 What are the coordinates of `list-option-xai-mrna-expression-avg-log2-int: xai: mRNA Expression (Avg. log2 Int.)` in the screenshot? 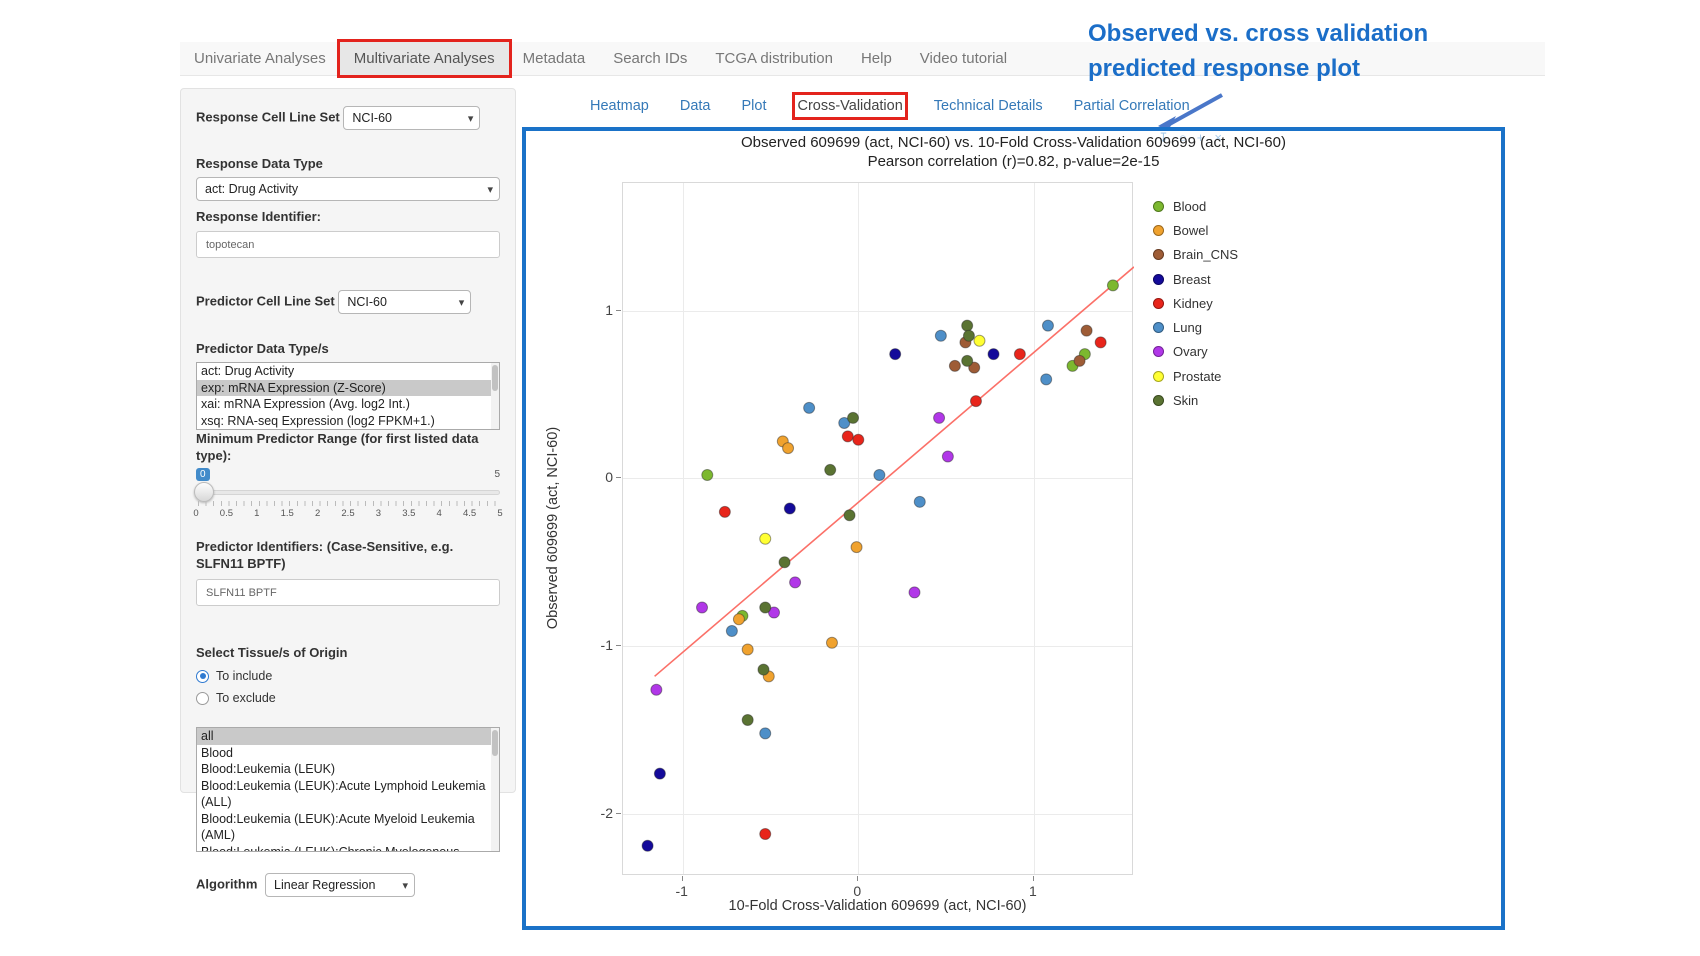 It's located at (305, 404).